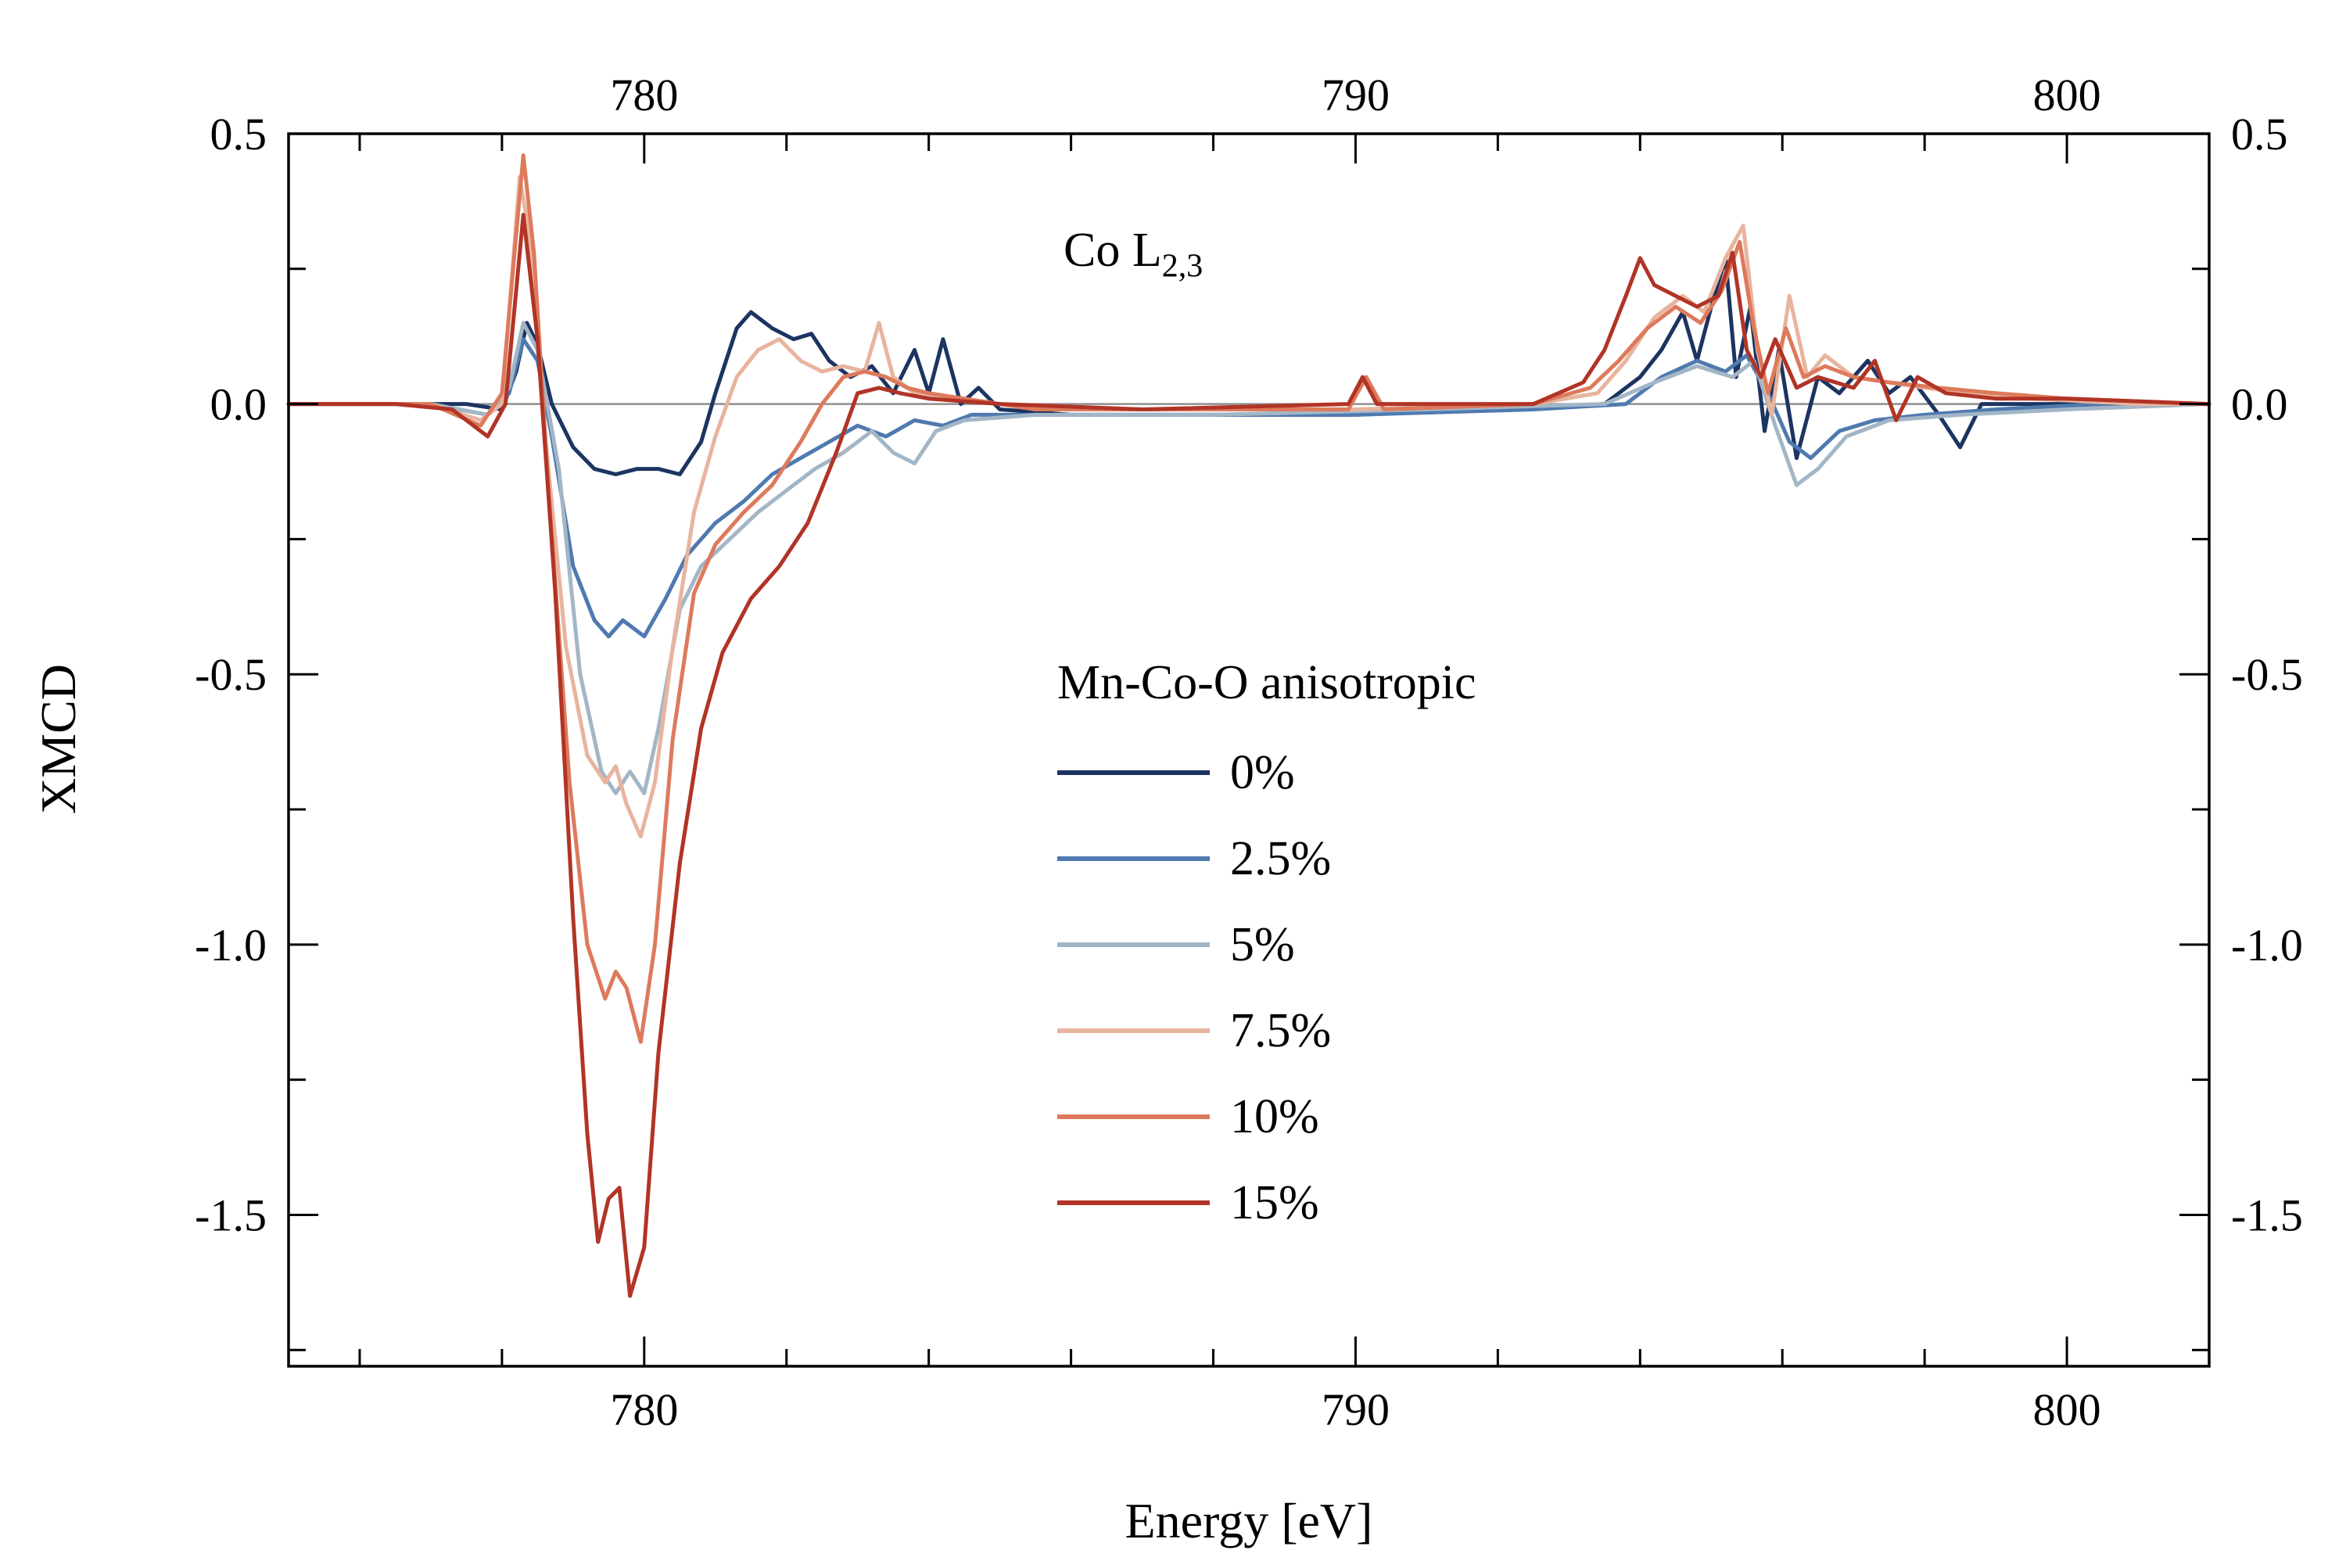  I want to click on y-tick-label-left: 0.5, so click(239, 134).